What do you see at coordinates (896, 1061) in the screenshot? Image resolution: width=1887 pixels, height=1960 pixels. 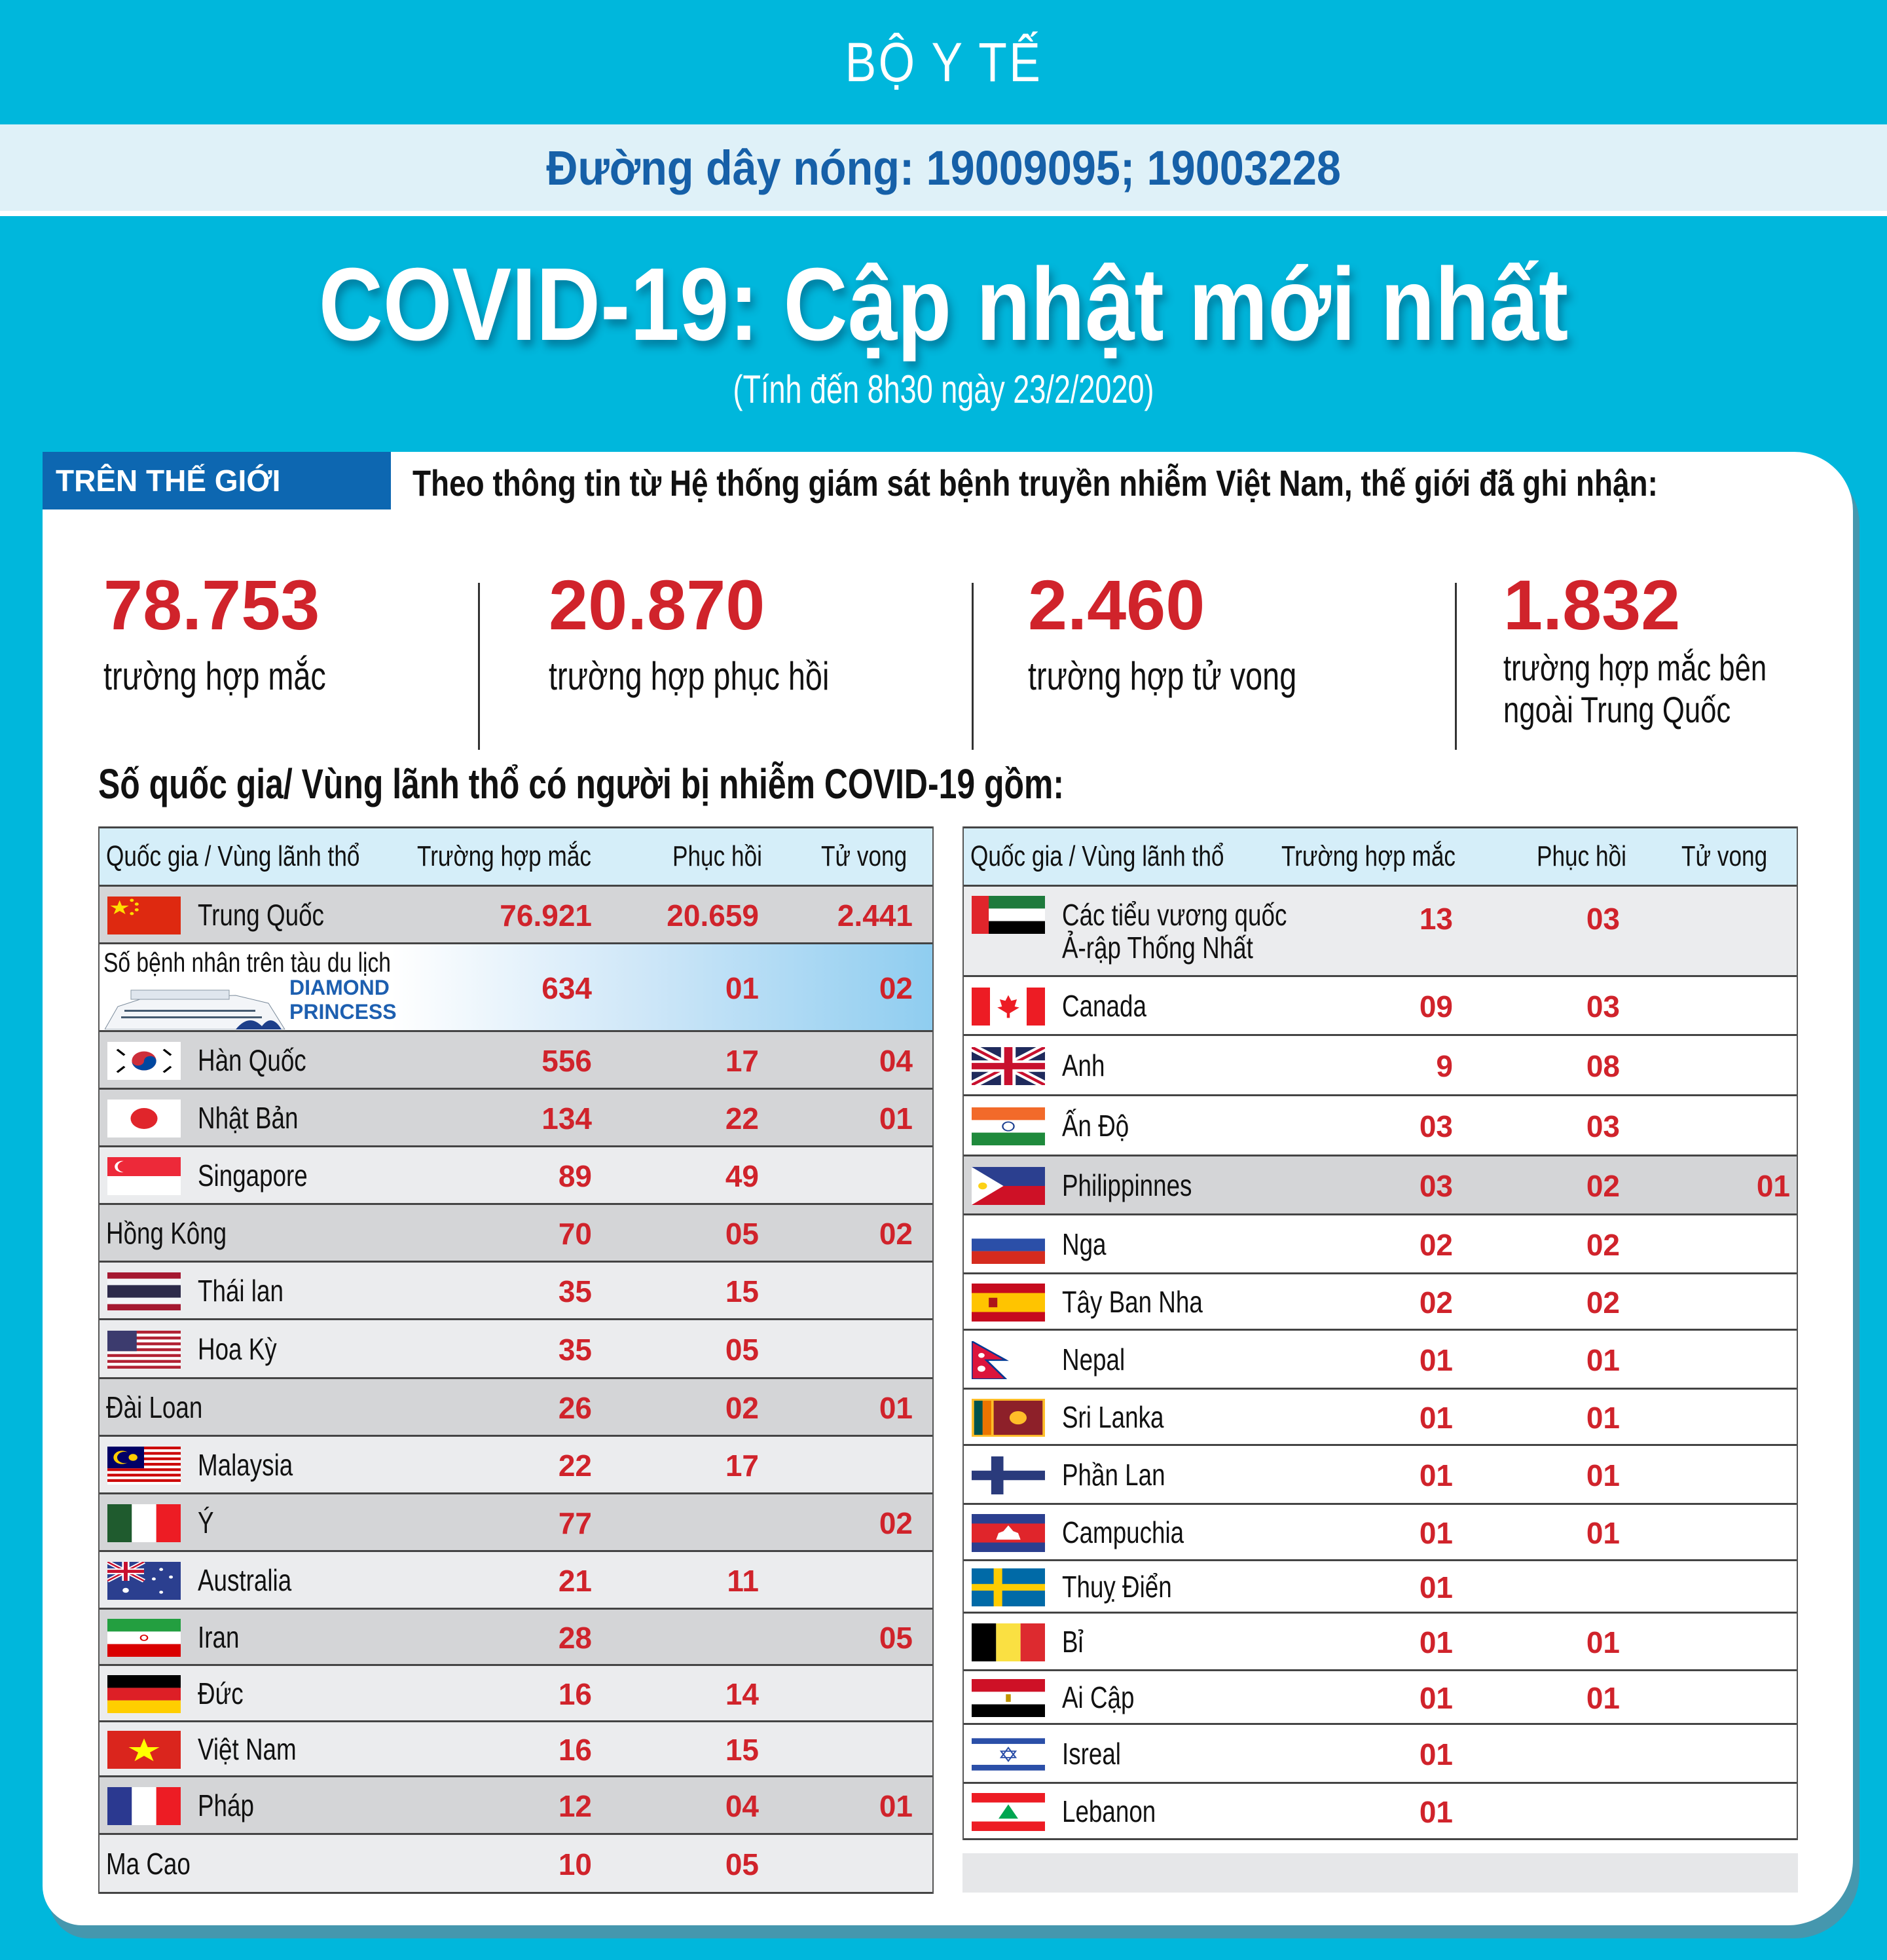 I see `deaths-value: 04` at bounding box center [896, 1061].